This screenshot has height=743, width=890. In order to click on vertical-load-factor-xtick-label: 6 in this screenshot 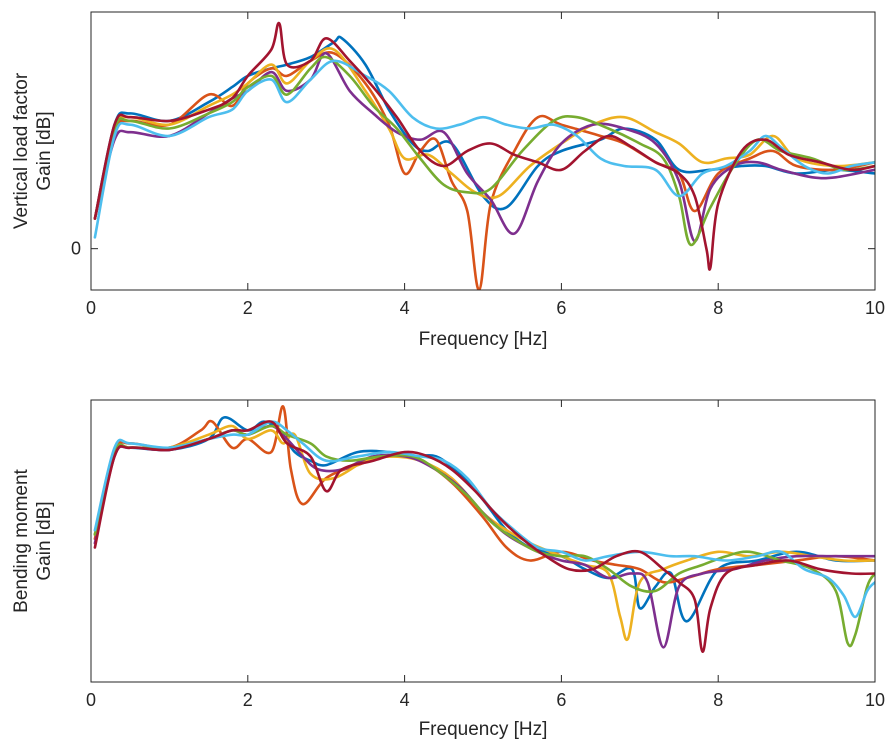, I will do `click(561, 308)`.